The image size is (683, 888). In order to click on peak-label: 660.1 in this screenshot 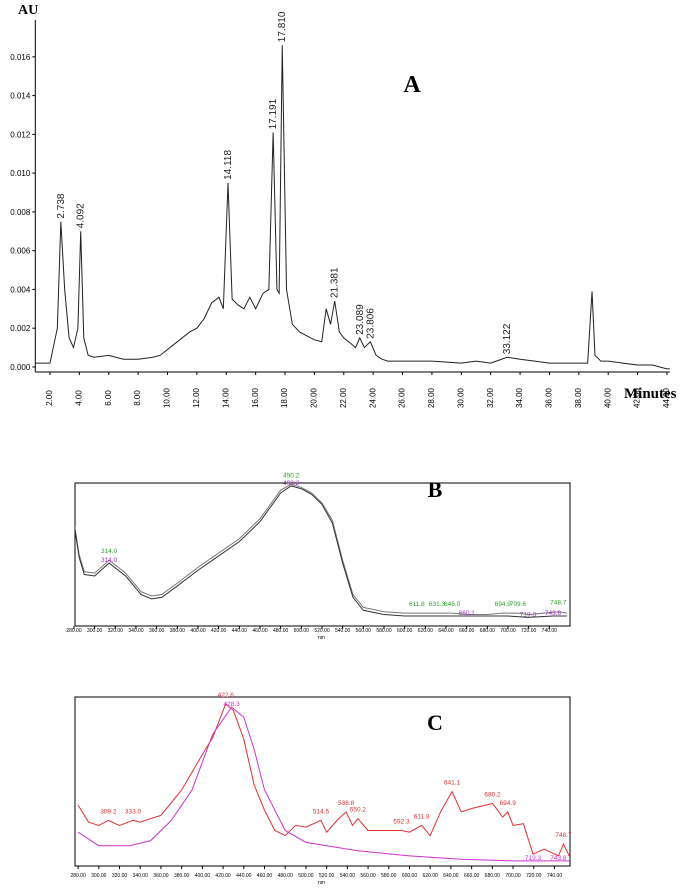, I will do `click(467, 613)`.